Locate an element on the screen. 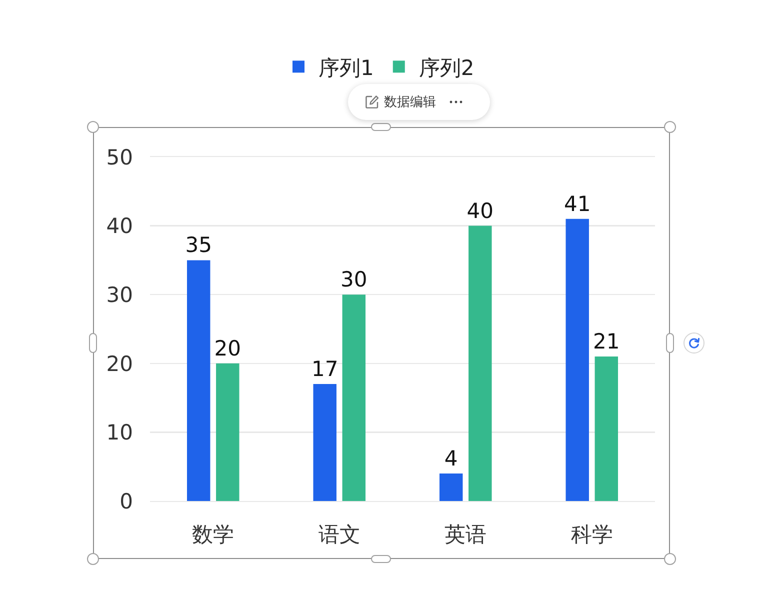  y-tick-label: 20 is located at coordinates (119, 364).